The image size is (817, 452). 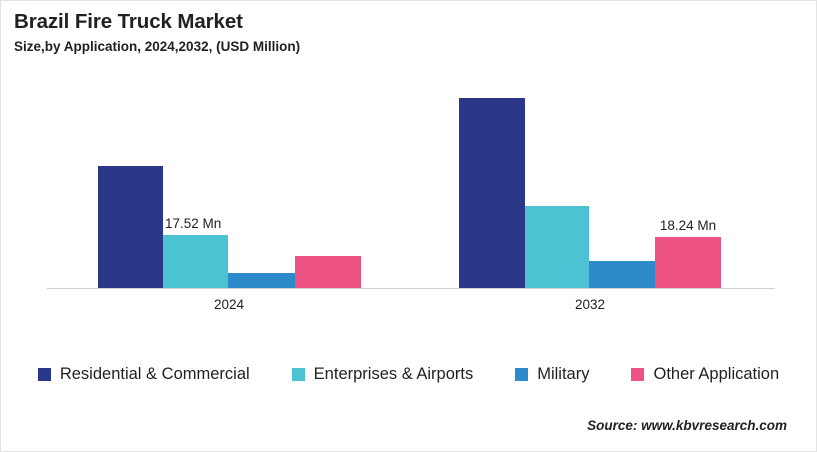 I want to click on legend-item-other-application: Other Application, so click(x=705, y=374).